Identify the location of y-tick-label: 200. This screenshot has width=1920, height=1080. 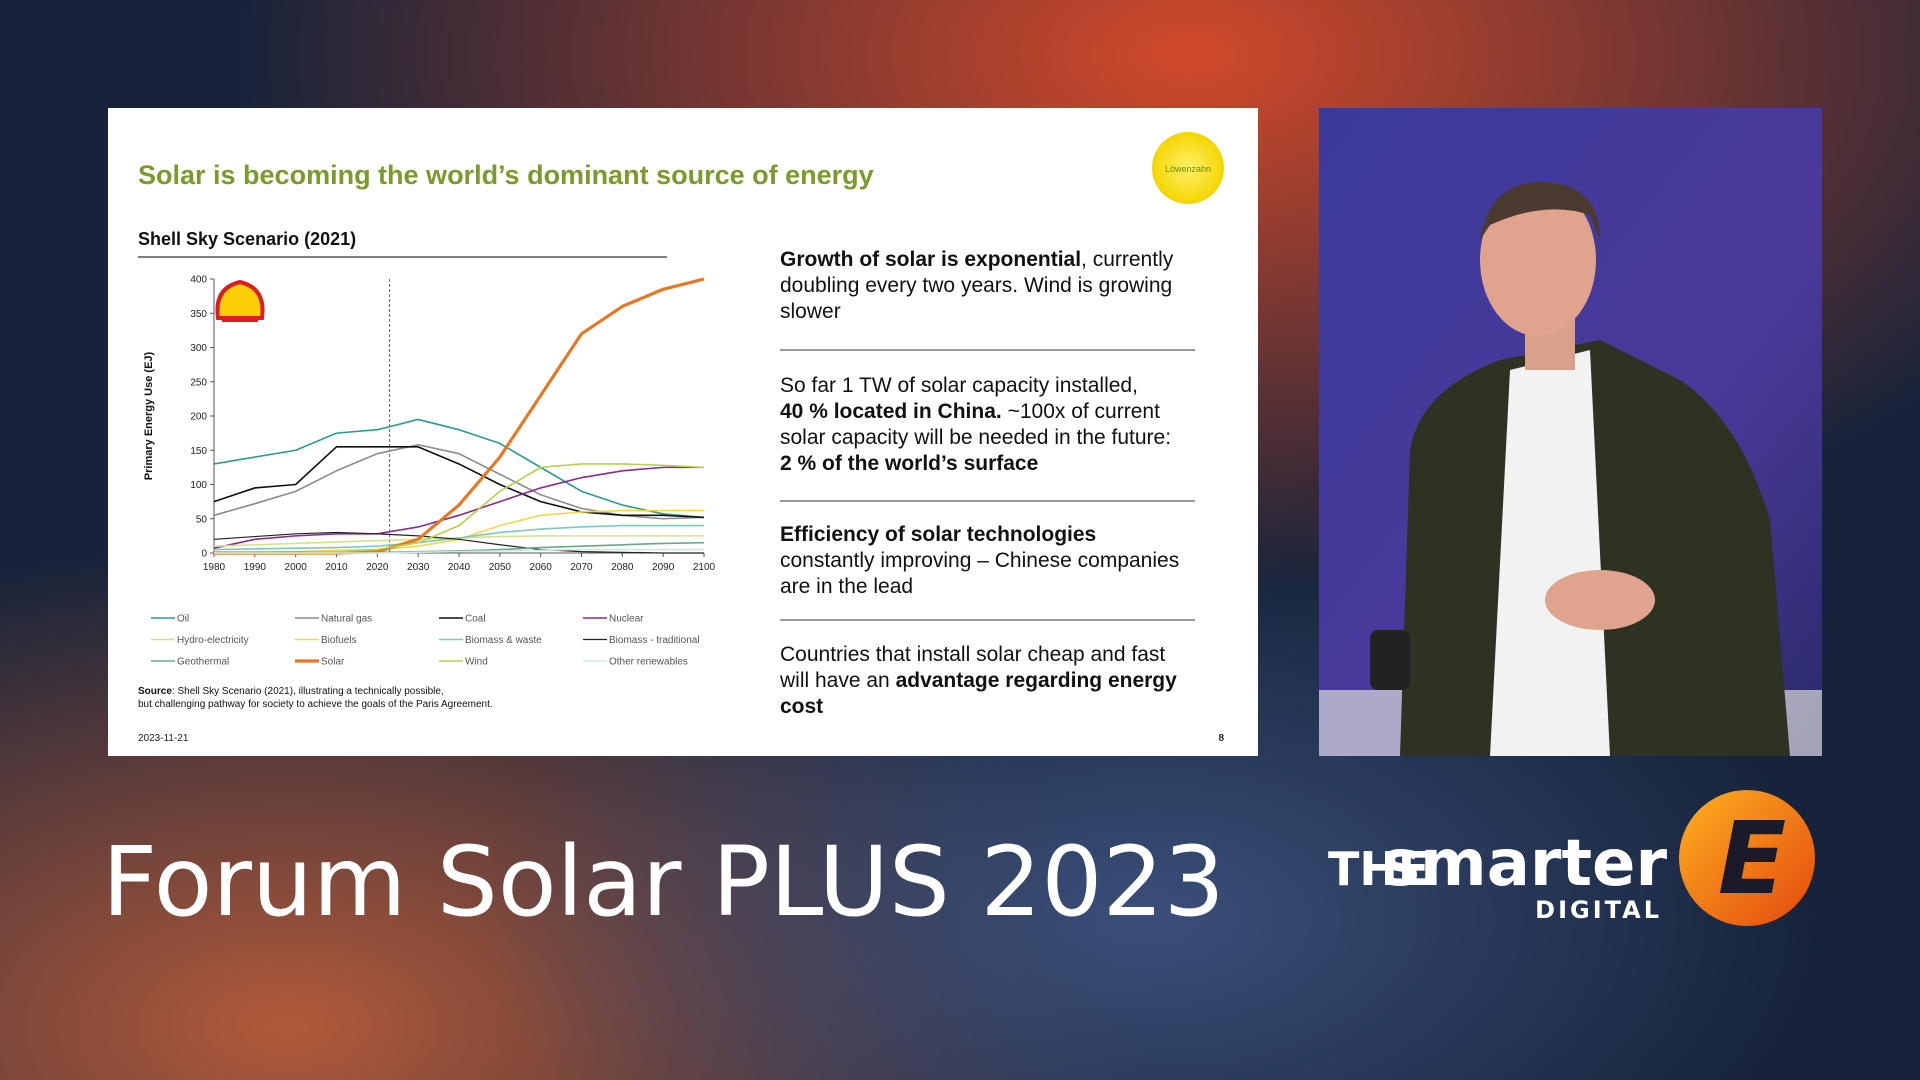
(198, 417).